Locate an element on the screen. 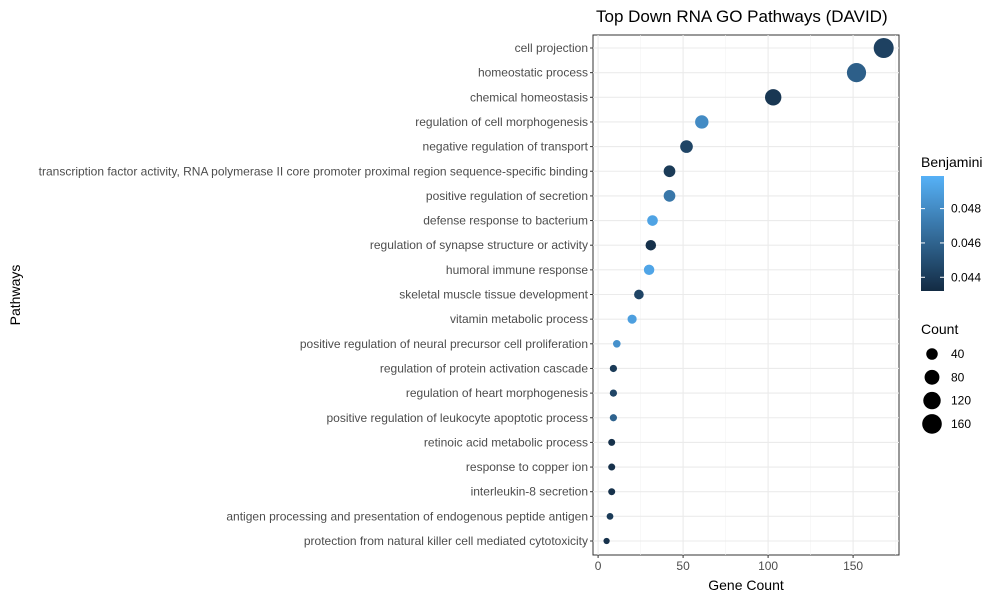  y-tick-label: response to copper ion is located at coordinates (527, 467).